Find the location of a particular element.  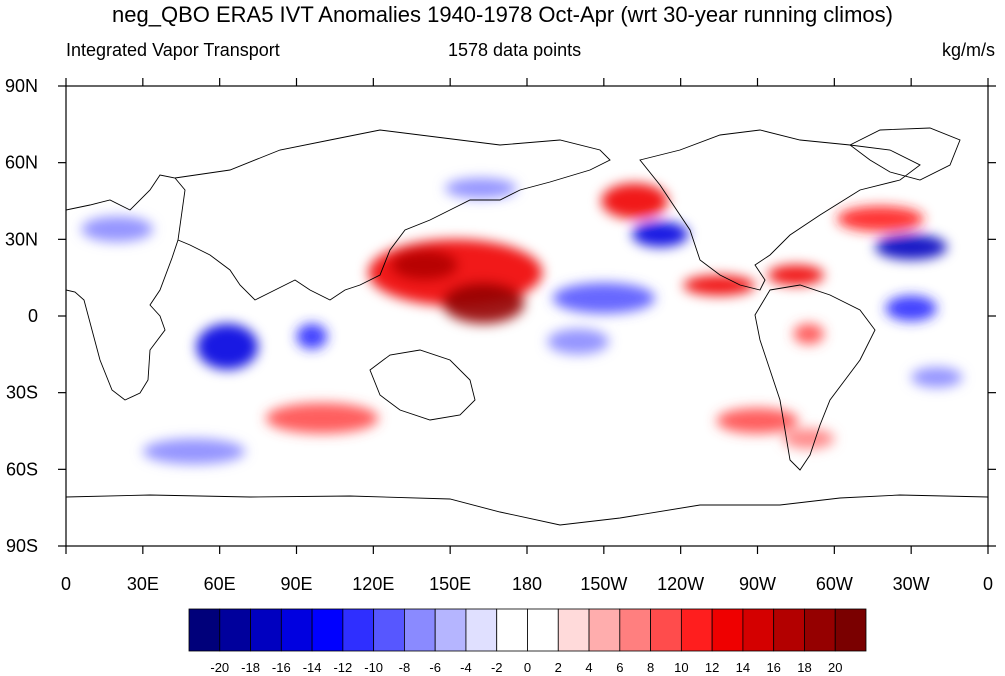

lon-tick-label: 90W is located at coordinates (757, 584).